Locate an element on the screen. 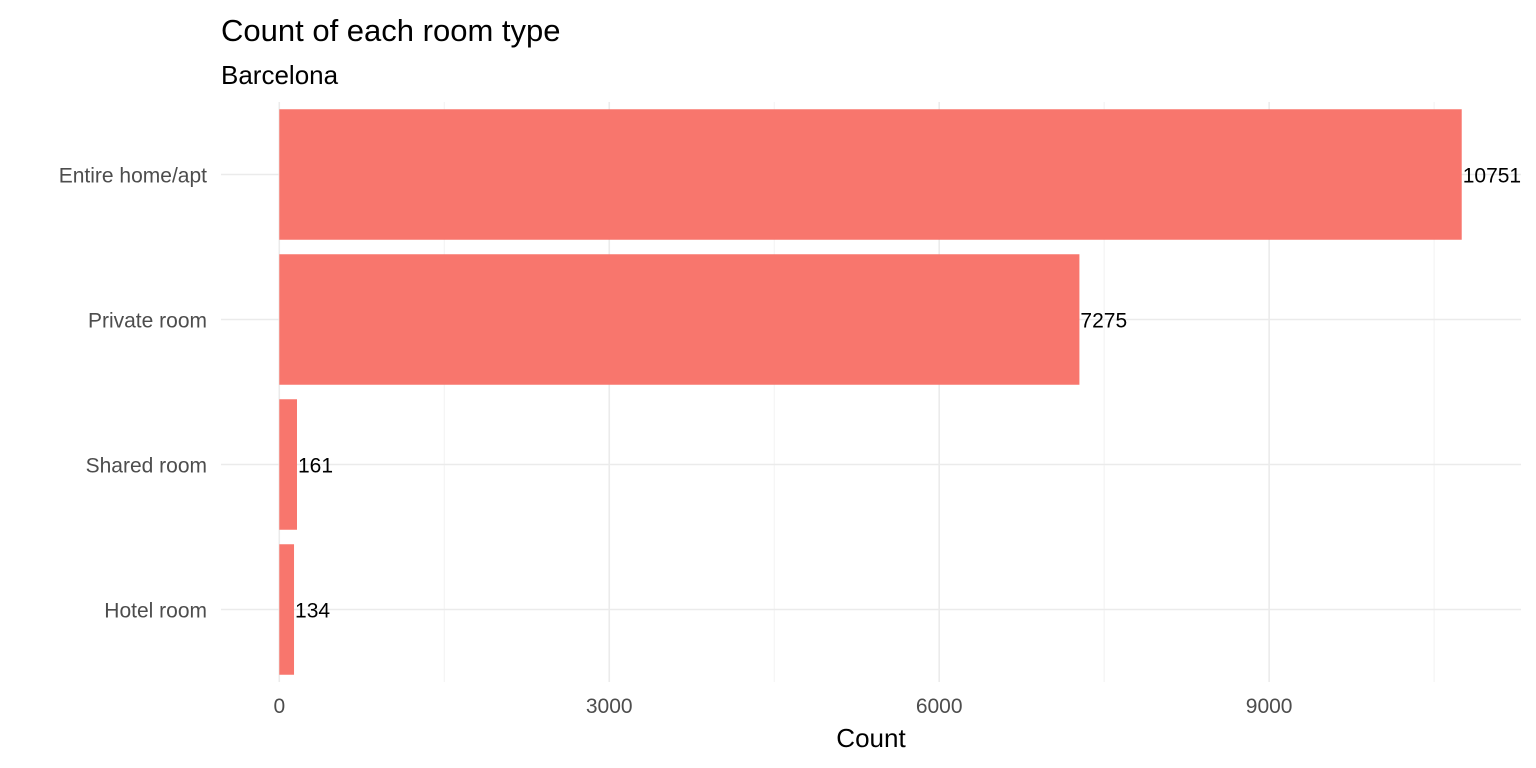 This screenshot has width=1536, height=768. x-tick-label: 9000 is located at coordinates (1269, 706).